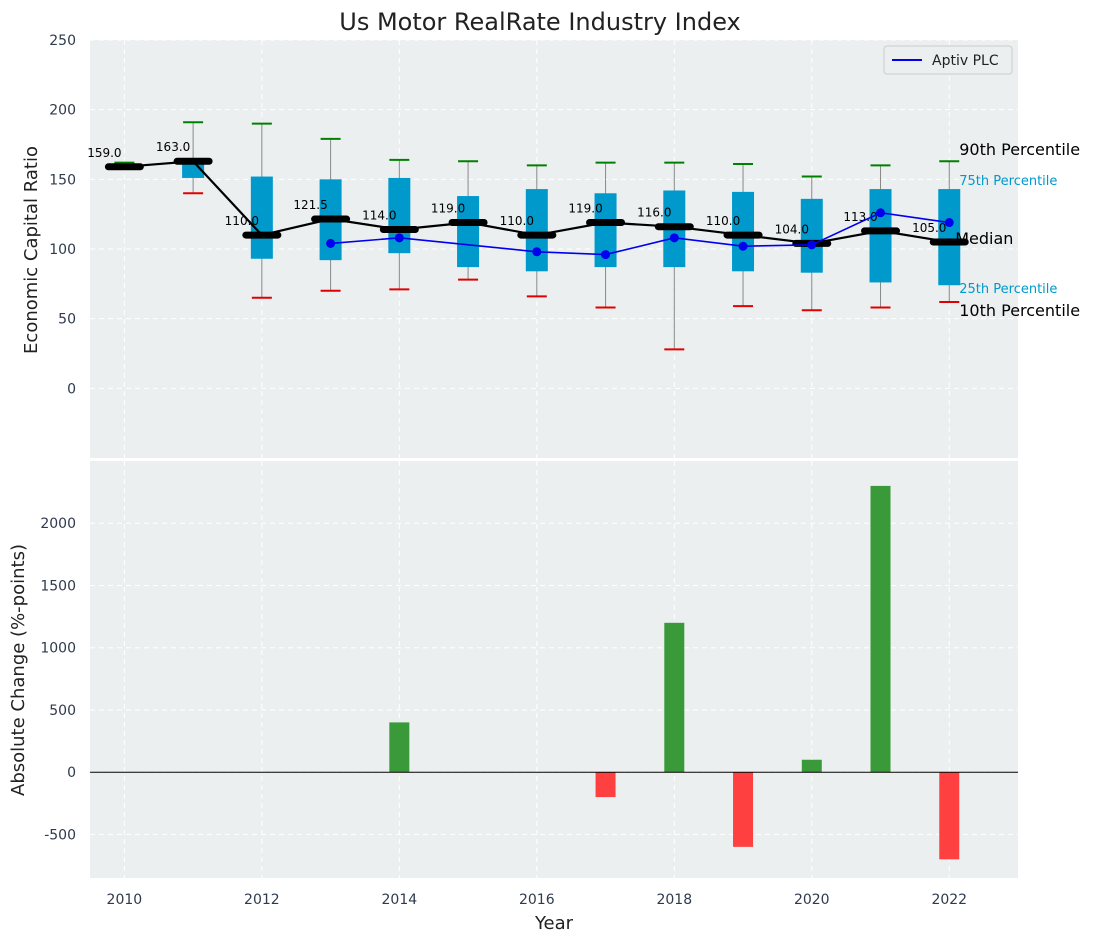 This screenshot has height=942, width=1093. Describe the element at coordinates (399, 747) in the screenshot. I see `change-bar-2014` at that location.